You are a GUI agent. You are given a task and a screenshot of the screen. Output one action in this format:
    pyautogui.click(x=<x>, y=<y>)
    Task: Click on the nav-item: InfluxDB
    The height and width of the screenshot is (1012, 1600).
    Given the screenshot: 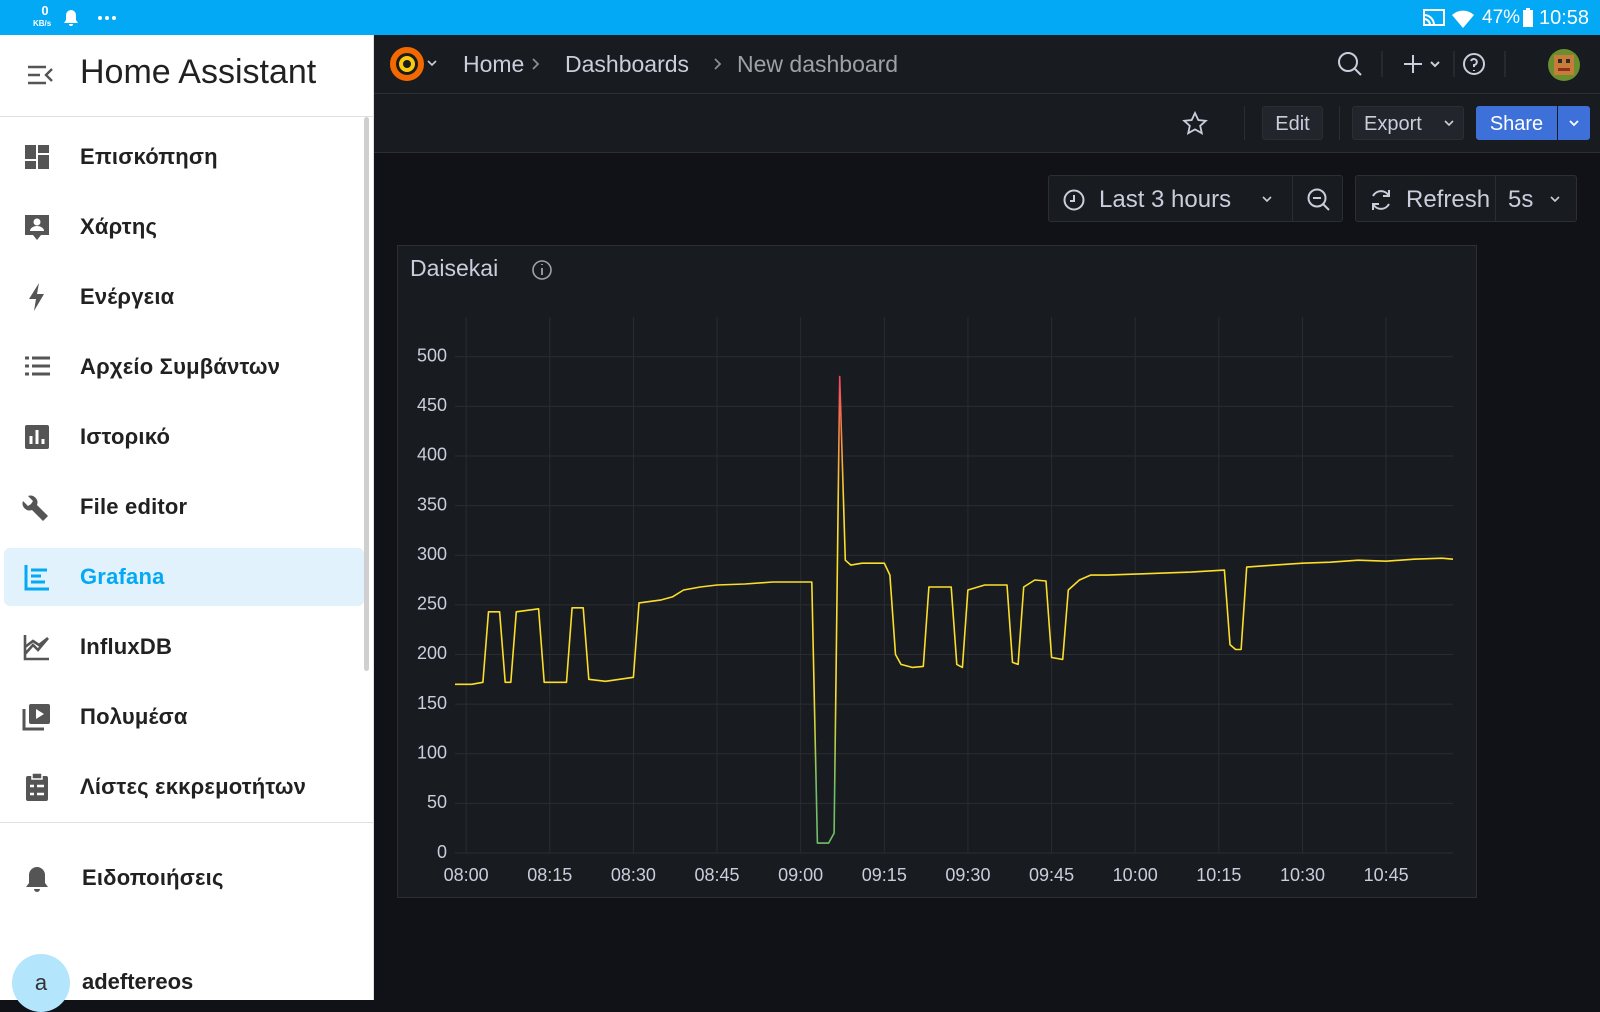 What is the action you would take?
    pyautogui.click(x=184, y=647)
    